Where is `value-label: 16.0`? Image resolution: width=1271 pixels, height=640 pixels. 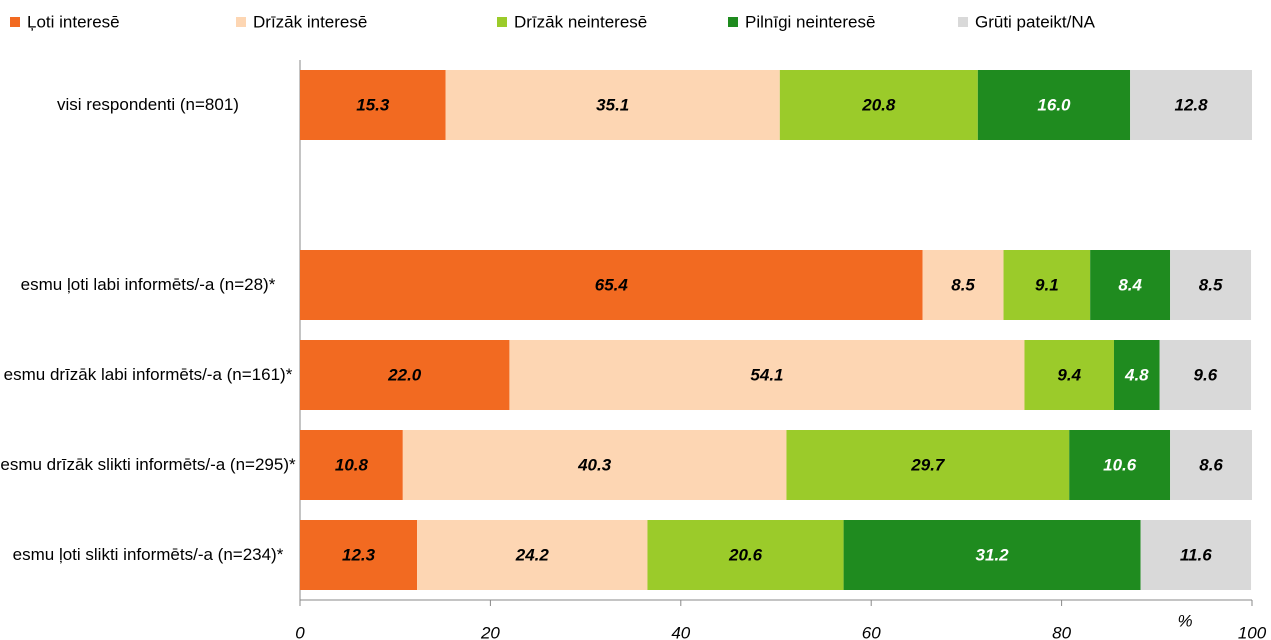 value-label: 16.0 is located at coordinates (1054, 104).